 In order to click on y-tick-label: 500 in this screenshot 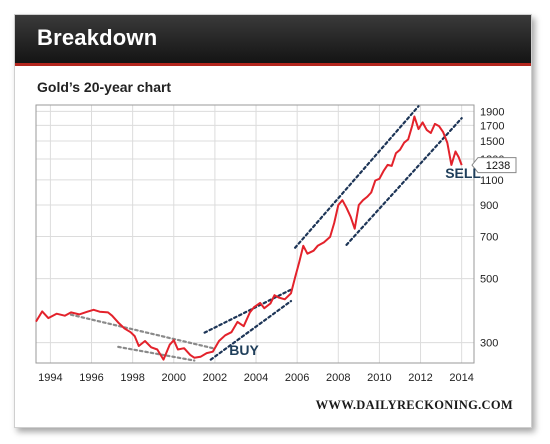, I will do `click(489, 280)`.